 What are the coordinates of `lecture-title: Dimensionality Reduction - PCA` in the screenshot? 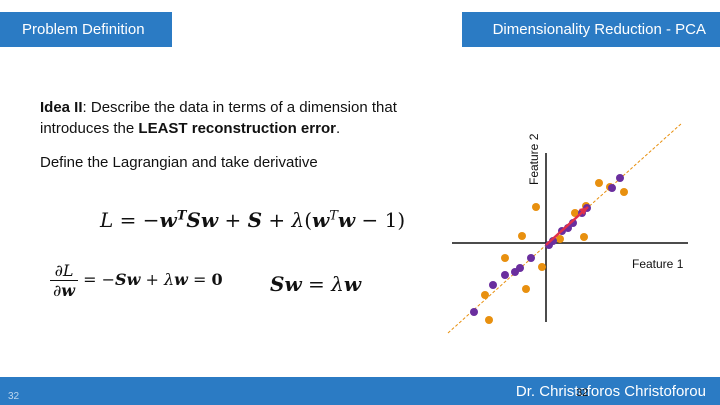 It's located at (591, 29).